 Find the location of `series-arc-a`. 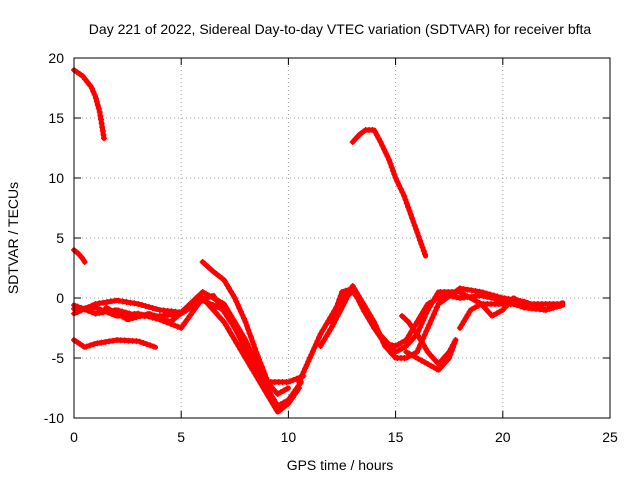

series-arc-a is located at coordinates (89, 104).